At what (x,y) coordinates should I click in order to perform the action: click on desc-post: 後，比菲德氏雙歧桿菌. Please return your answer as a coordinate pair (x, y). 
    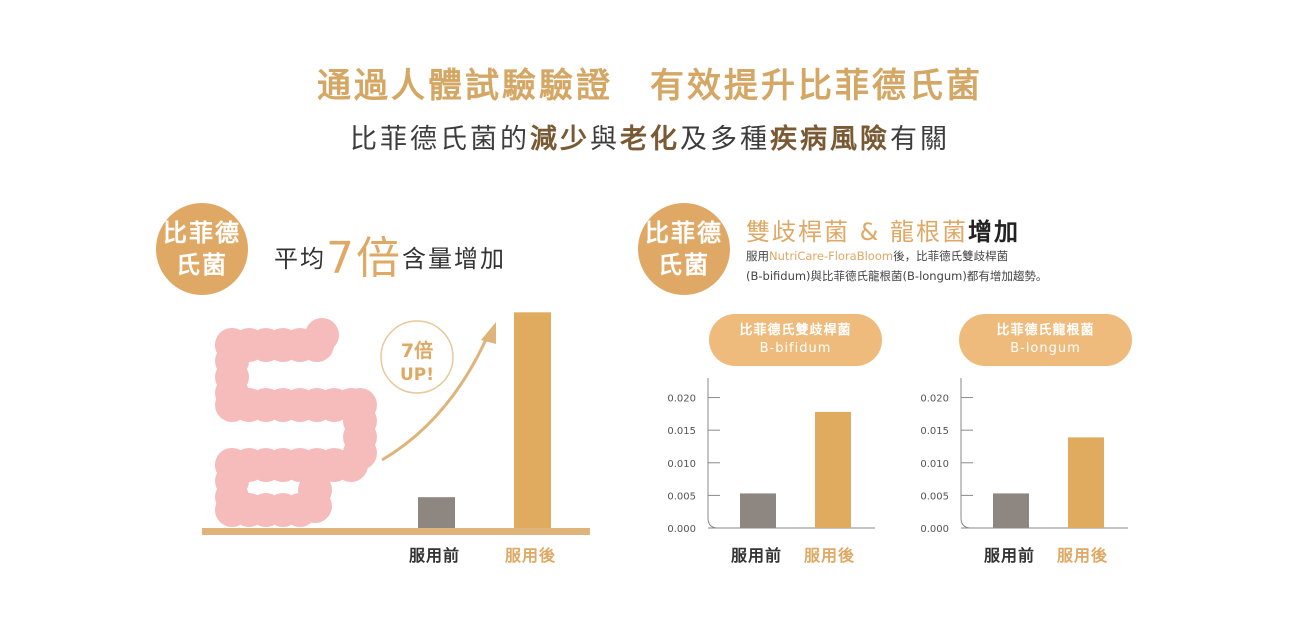
    Looking at the image, I should click on (951, 256).